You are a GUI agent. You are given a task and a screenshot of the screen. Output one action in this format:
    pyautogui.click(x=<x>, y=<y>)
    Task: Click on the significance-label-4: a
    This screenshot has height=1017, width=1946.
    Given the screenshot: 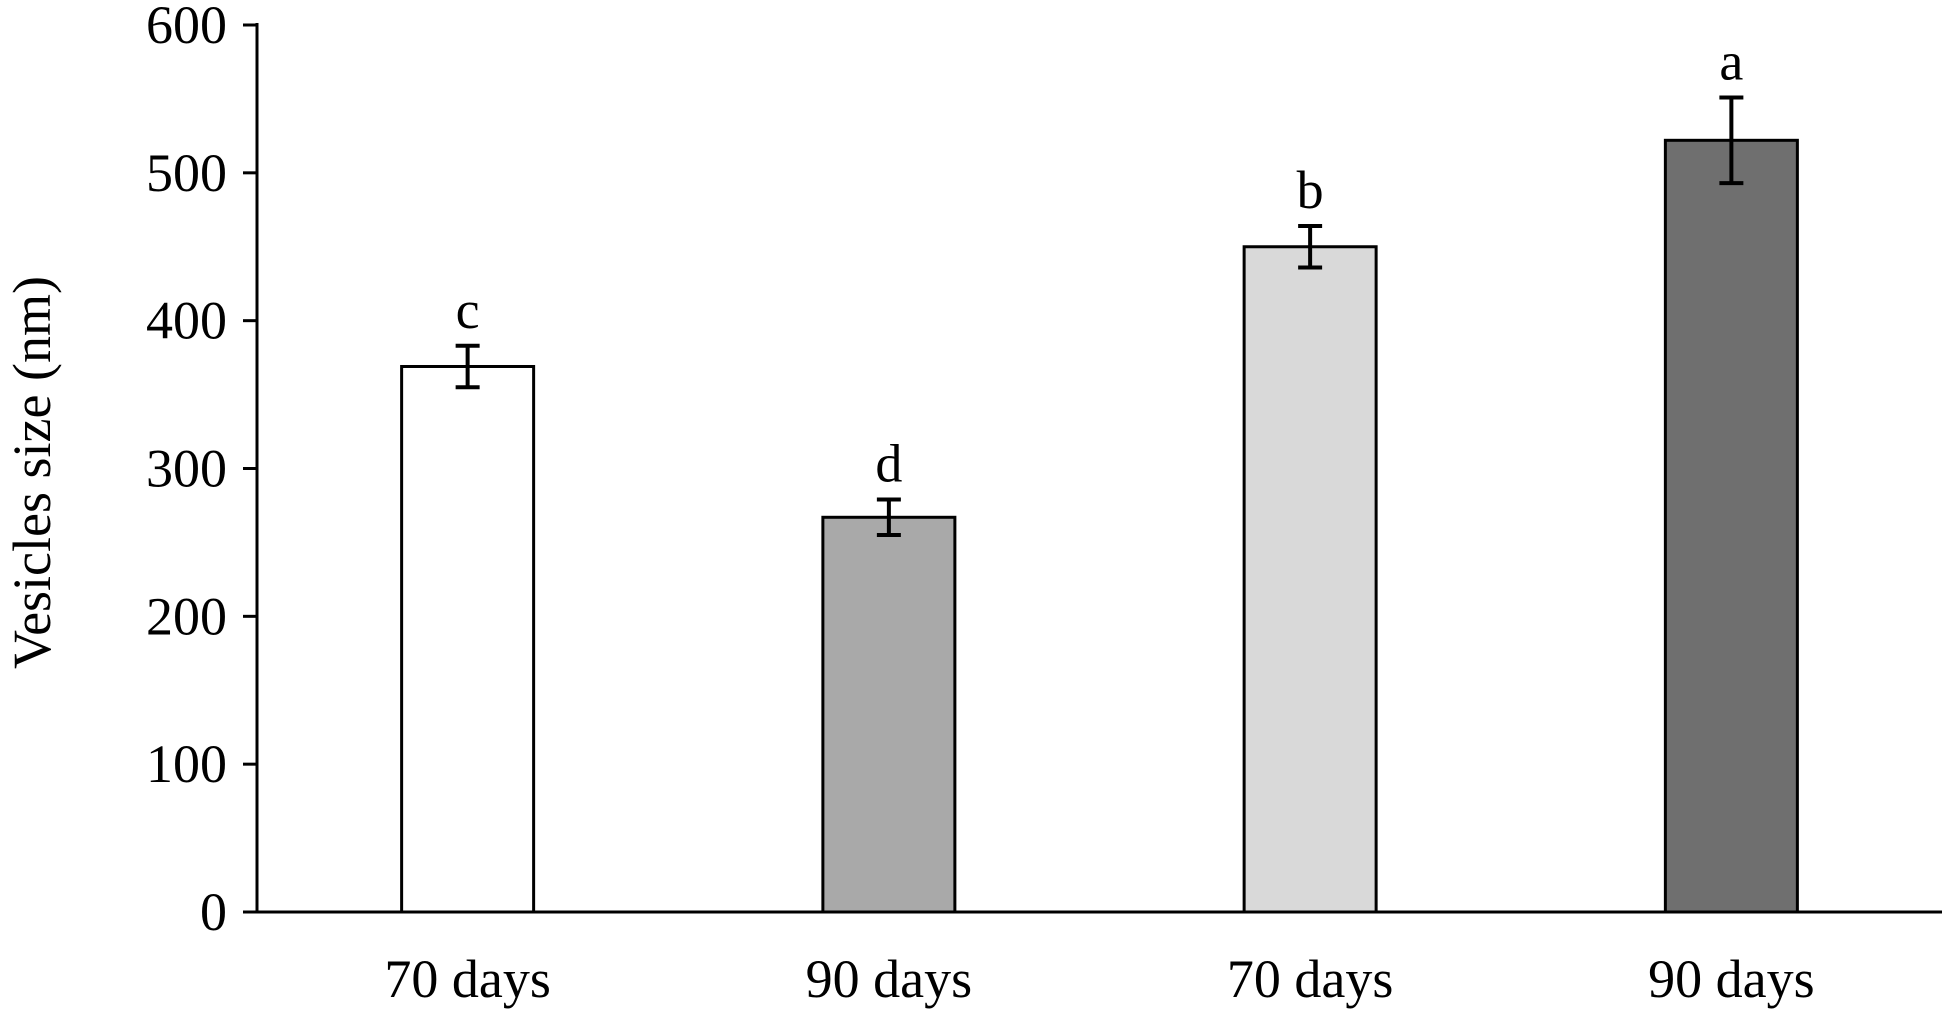 What is the action you would take?
    pyautogui.click(x=1731, y=61)
    